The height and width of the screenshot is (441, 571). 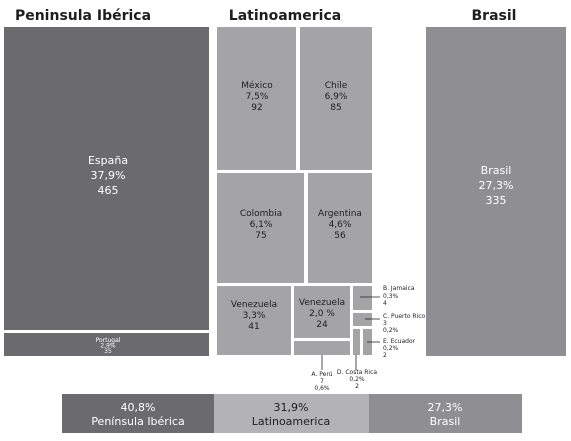 I want to click on tile-espana-name: España, so click(x=108, y=160).